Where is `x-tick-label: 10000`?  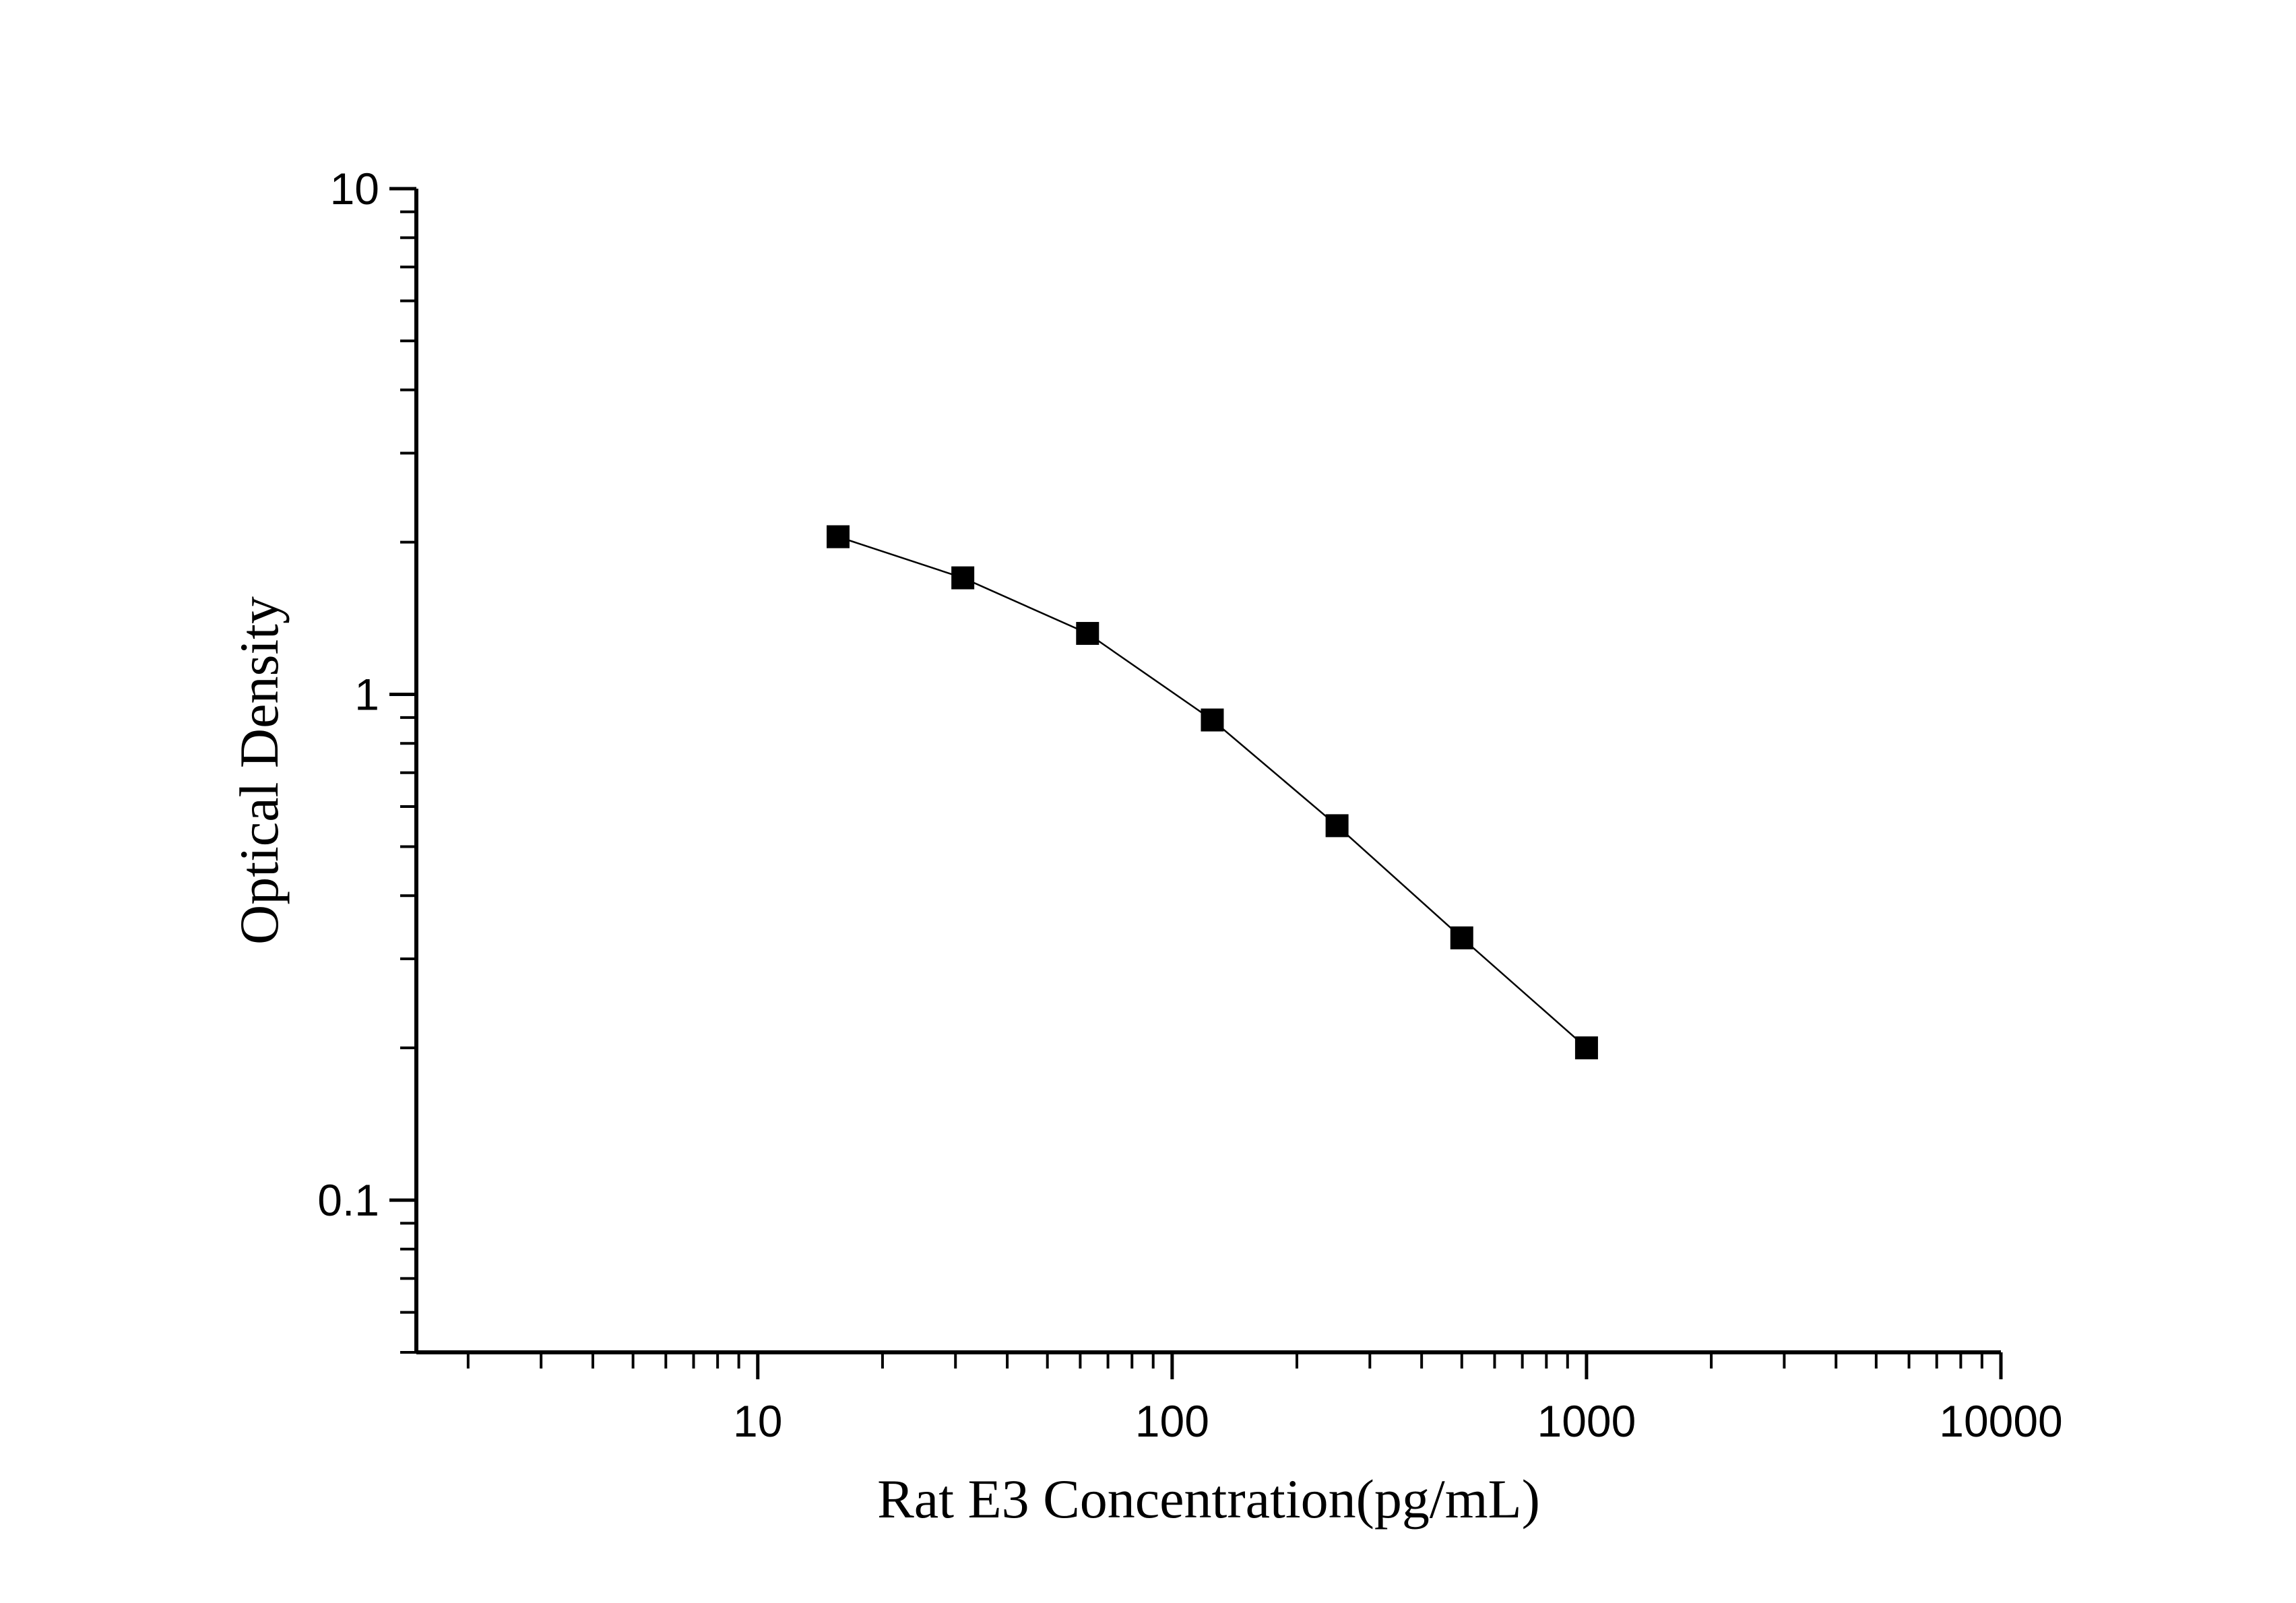
x-tick-label: 10000 is located at coordinates (2001, 1421).